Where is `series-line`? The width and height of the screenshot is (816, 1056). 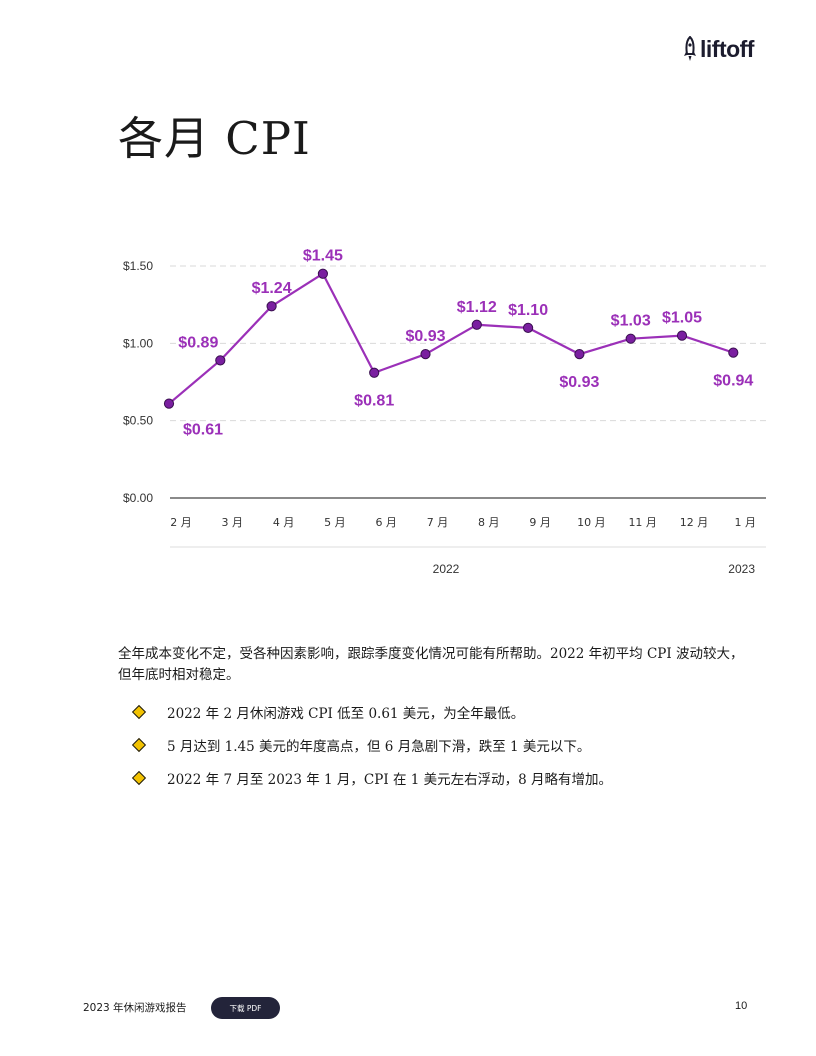 series-line is located at coordinates (451, 338).